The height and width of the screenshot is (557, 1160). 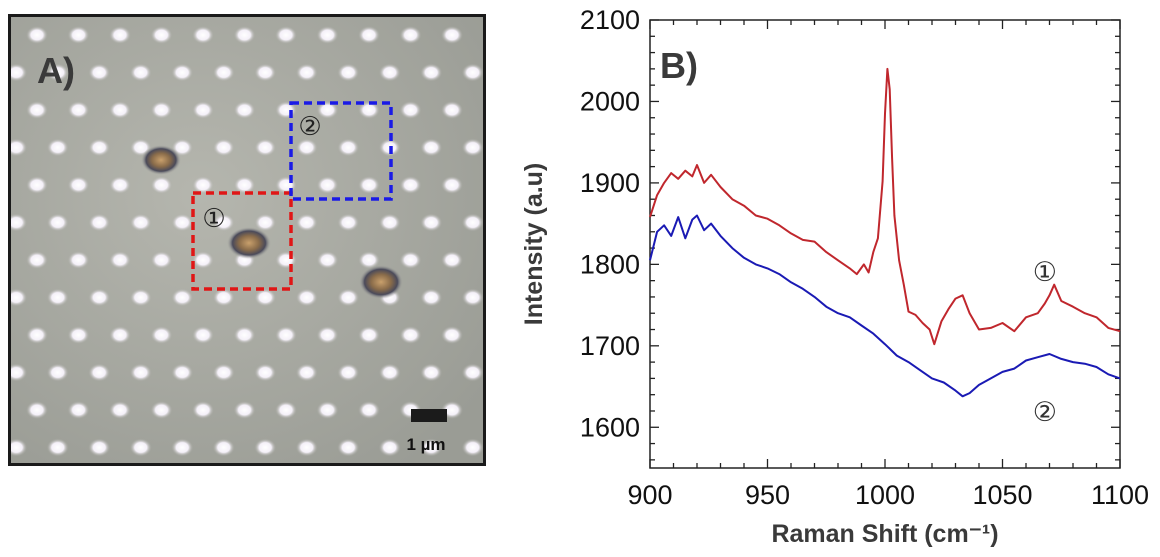 I want to click on x-tick-label: 1100, so click(x=1120, y=495).